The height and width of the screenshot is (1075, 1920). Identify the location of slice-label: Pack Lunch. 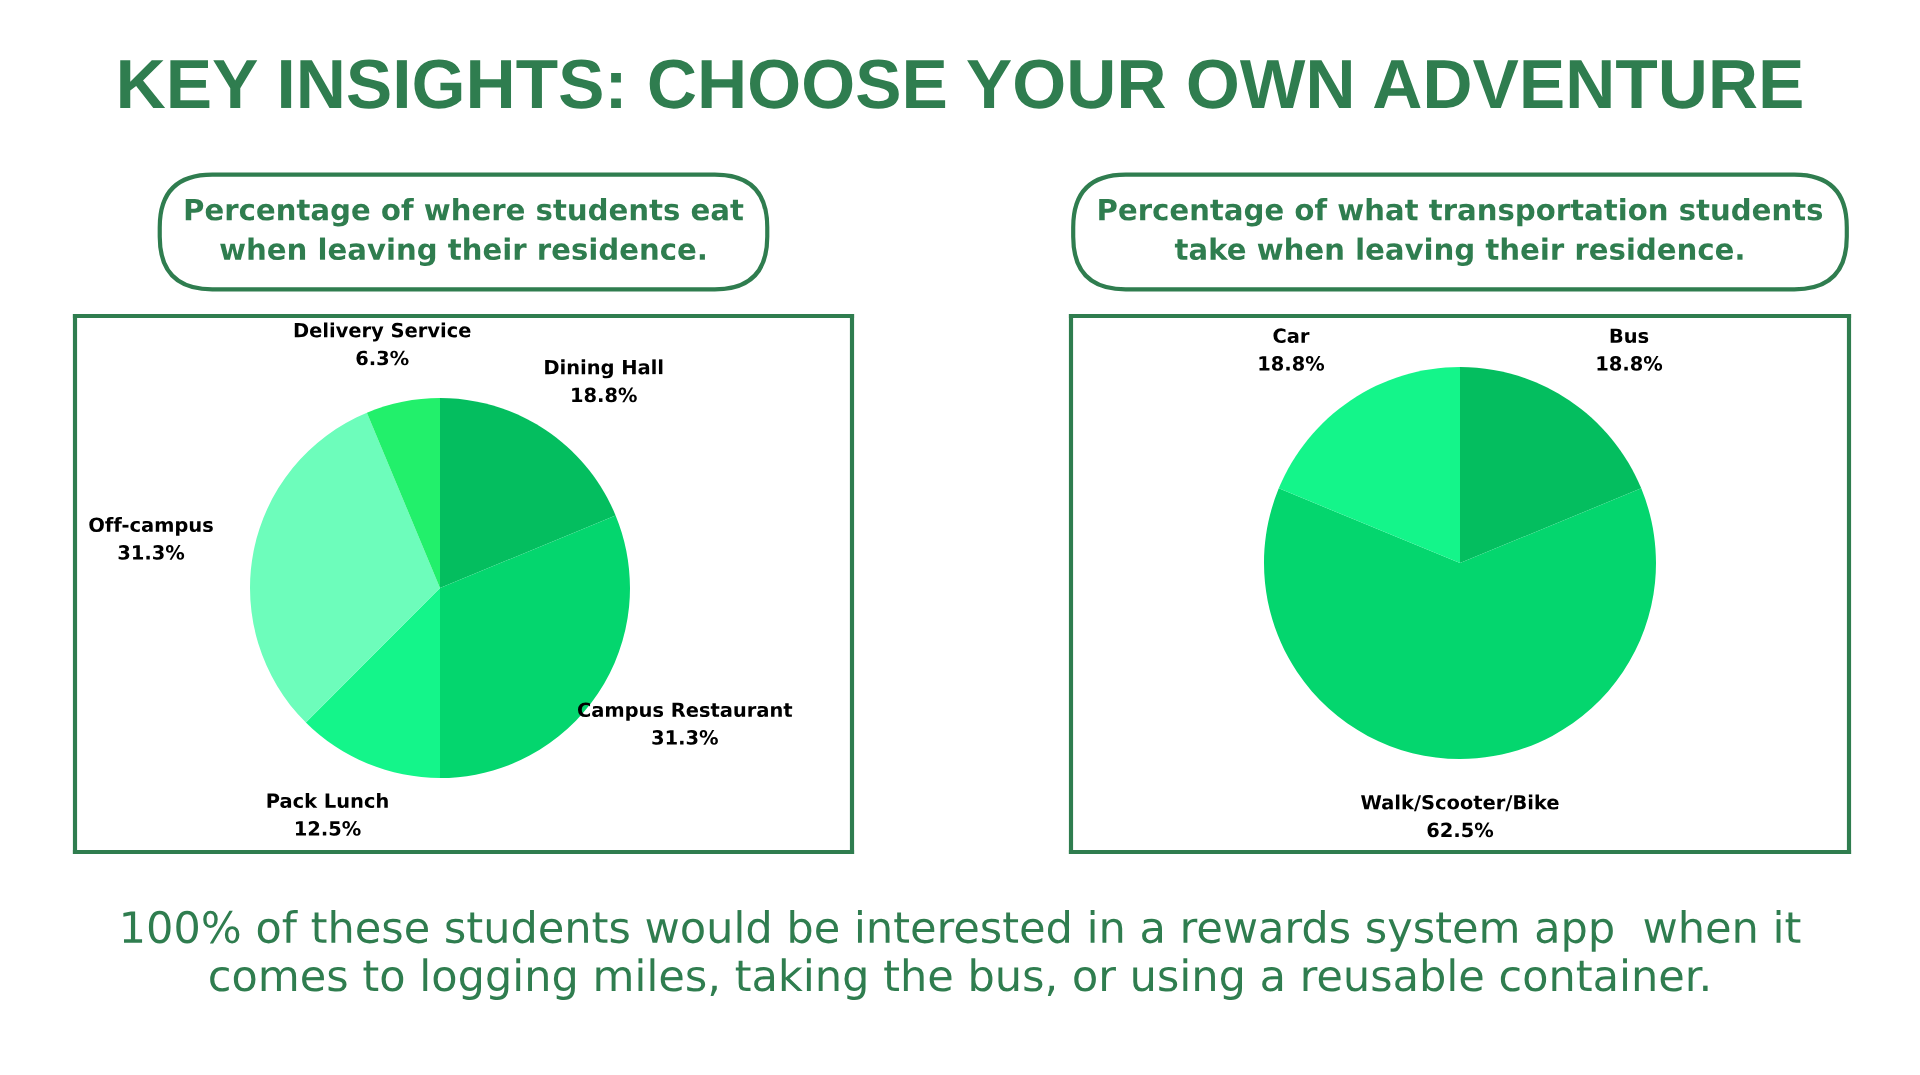
(327, 801).